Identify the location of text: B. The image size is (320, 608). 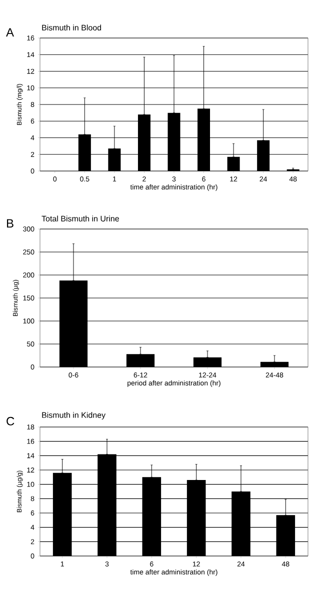
(10, 223).